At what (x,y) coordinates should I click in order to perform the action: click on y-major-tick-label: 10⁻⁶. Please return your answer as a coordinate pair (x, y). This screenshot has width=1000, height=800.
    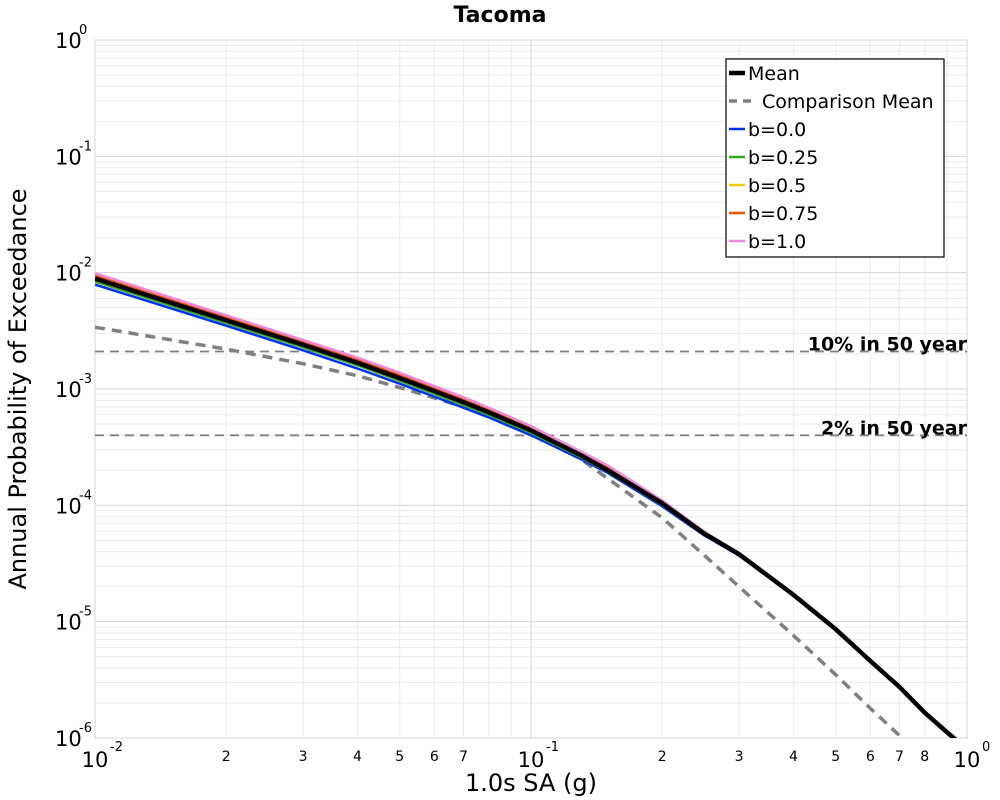
    Looking at the image, I should click on (73, 736).